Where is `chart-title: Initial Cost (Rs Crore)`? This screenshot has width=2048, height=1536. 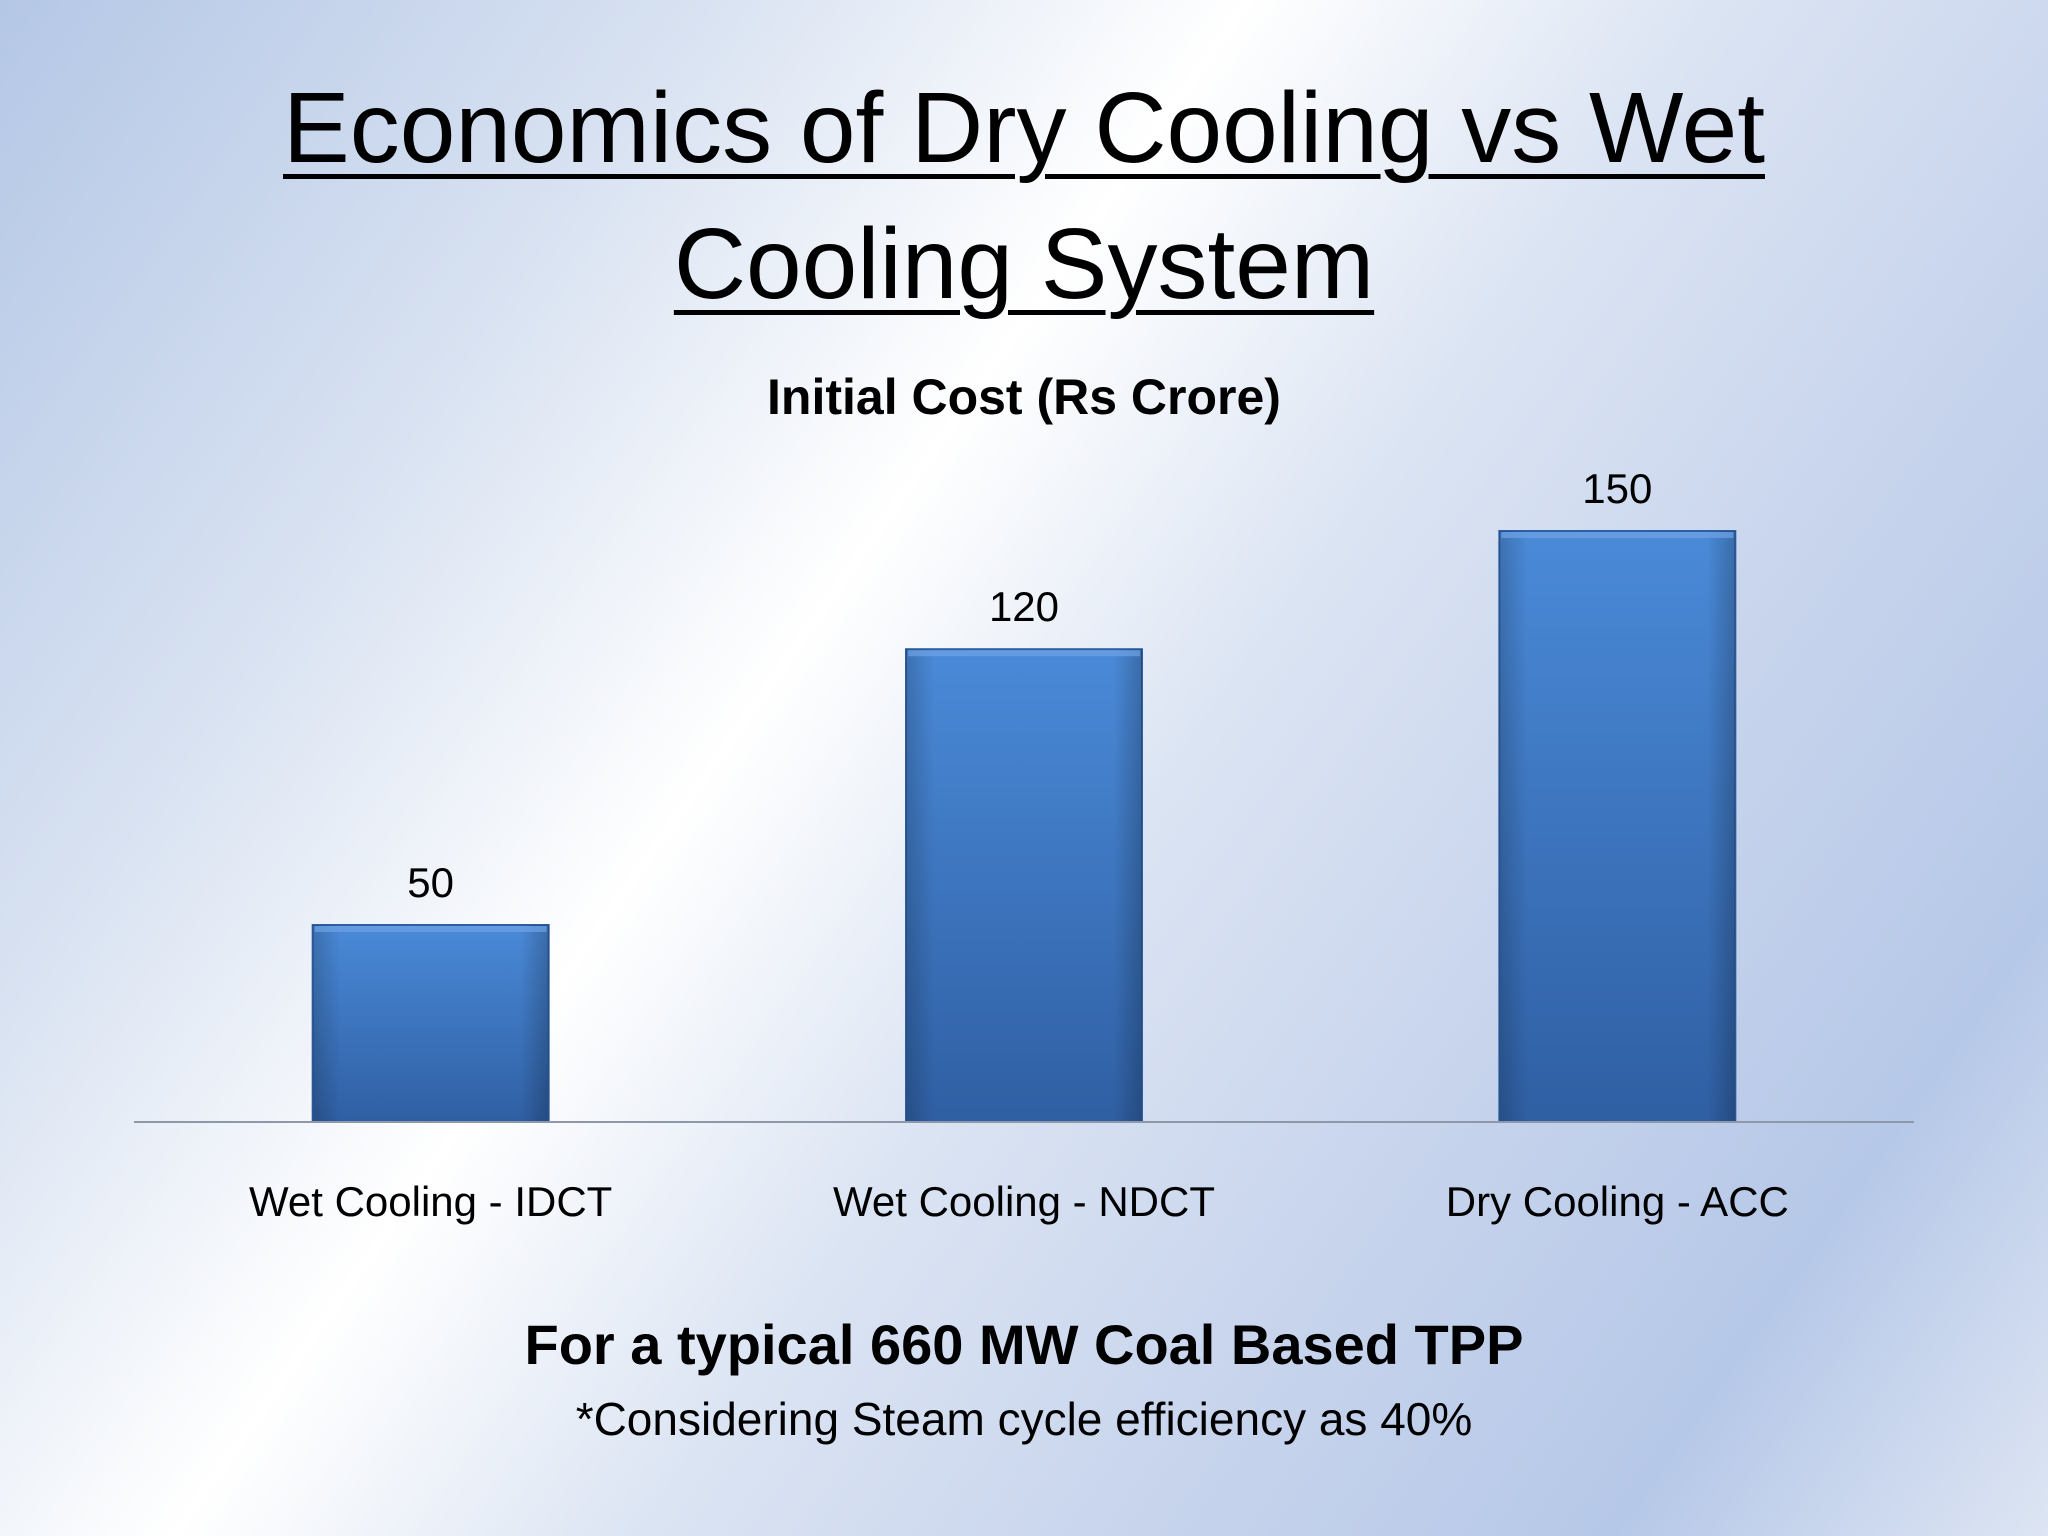
chart-title: Initial Cost (Rs Crore) is located at coordinates (1024, 397).